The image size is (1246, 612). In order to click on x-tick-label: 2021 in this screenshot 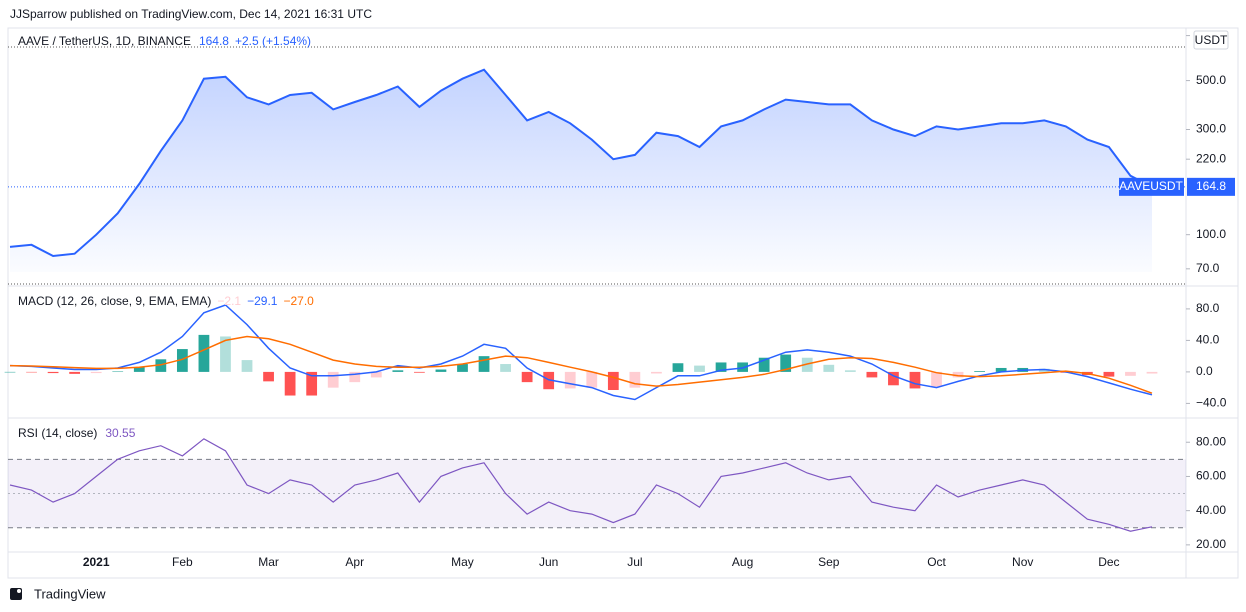, I will do `click(96, 562)`.